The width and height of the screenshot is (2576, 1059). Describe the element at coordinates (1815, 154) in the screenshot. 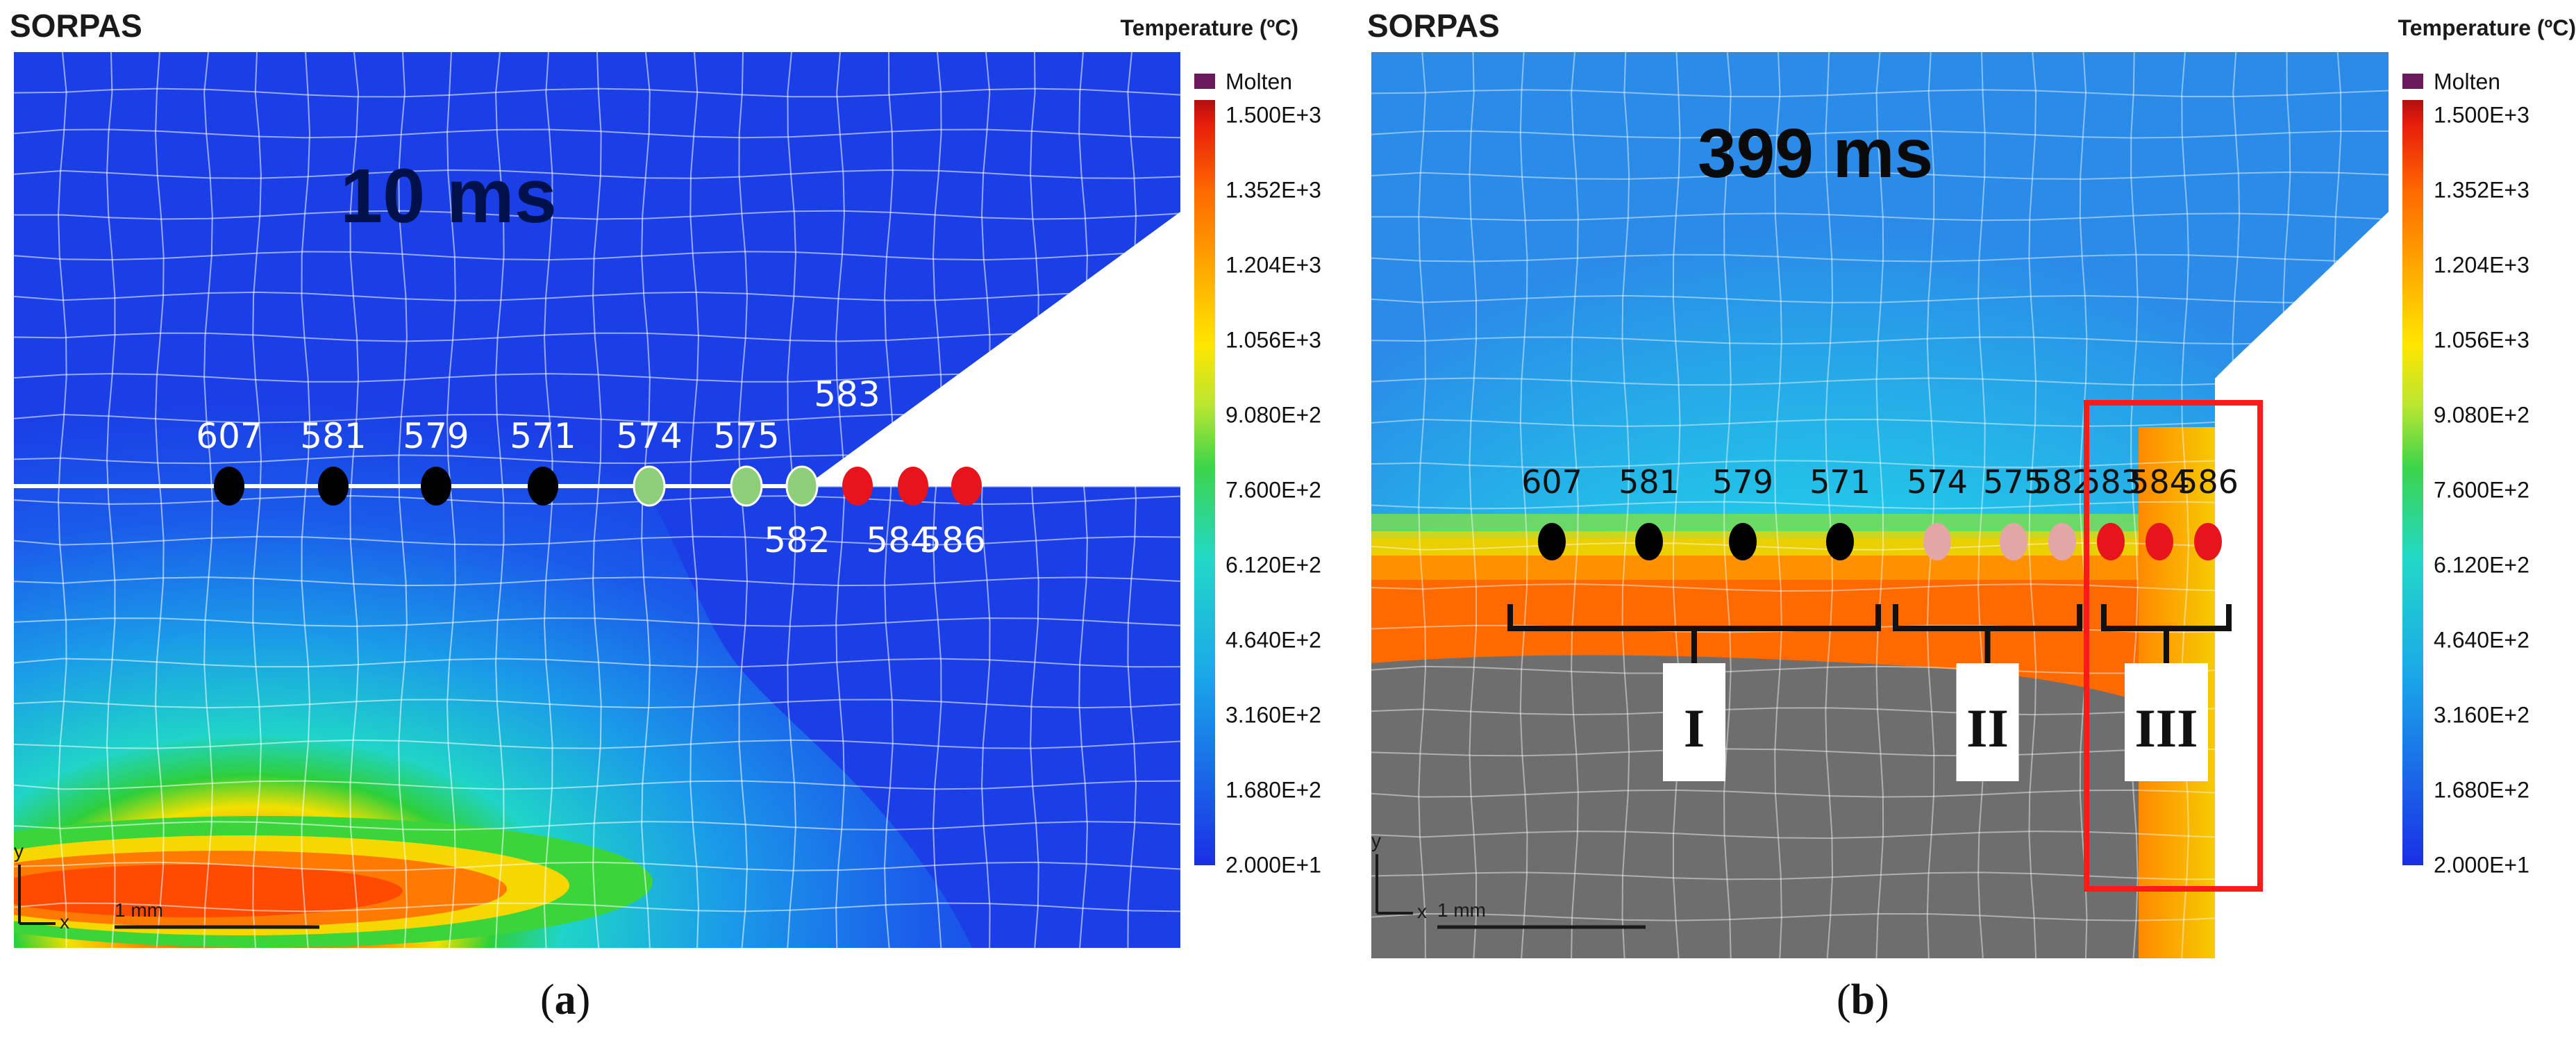

I see `time-label: 399 ms` at that location.